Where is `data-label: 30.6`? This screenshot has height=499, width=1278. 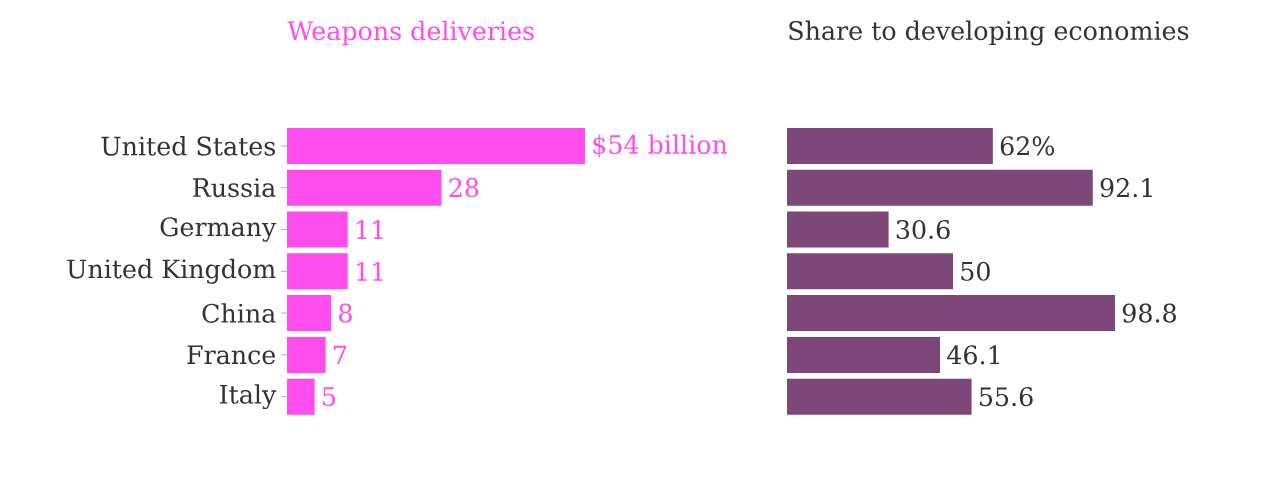 data-label: 30.6 is located at coordinates (923, 229).